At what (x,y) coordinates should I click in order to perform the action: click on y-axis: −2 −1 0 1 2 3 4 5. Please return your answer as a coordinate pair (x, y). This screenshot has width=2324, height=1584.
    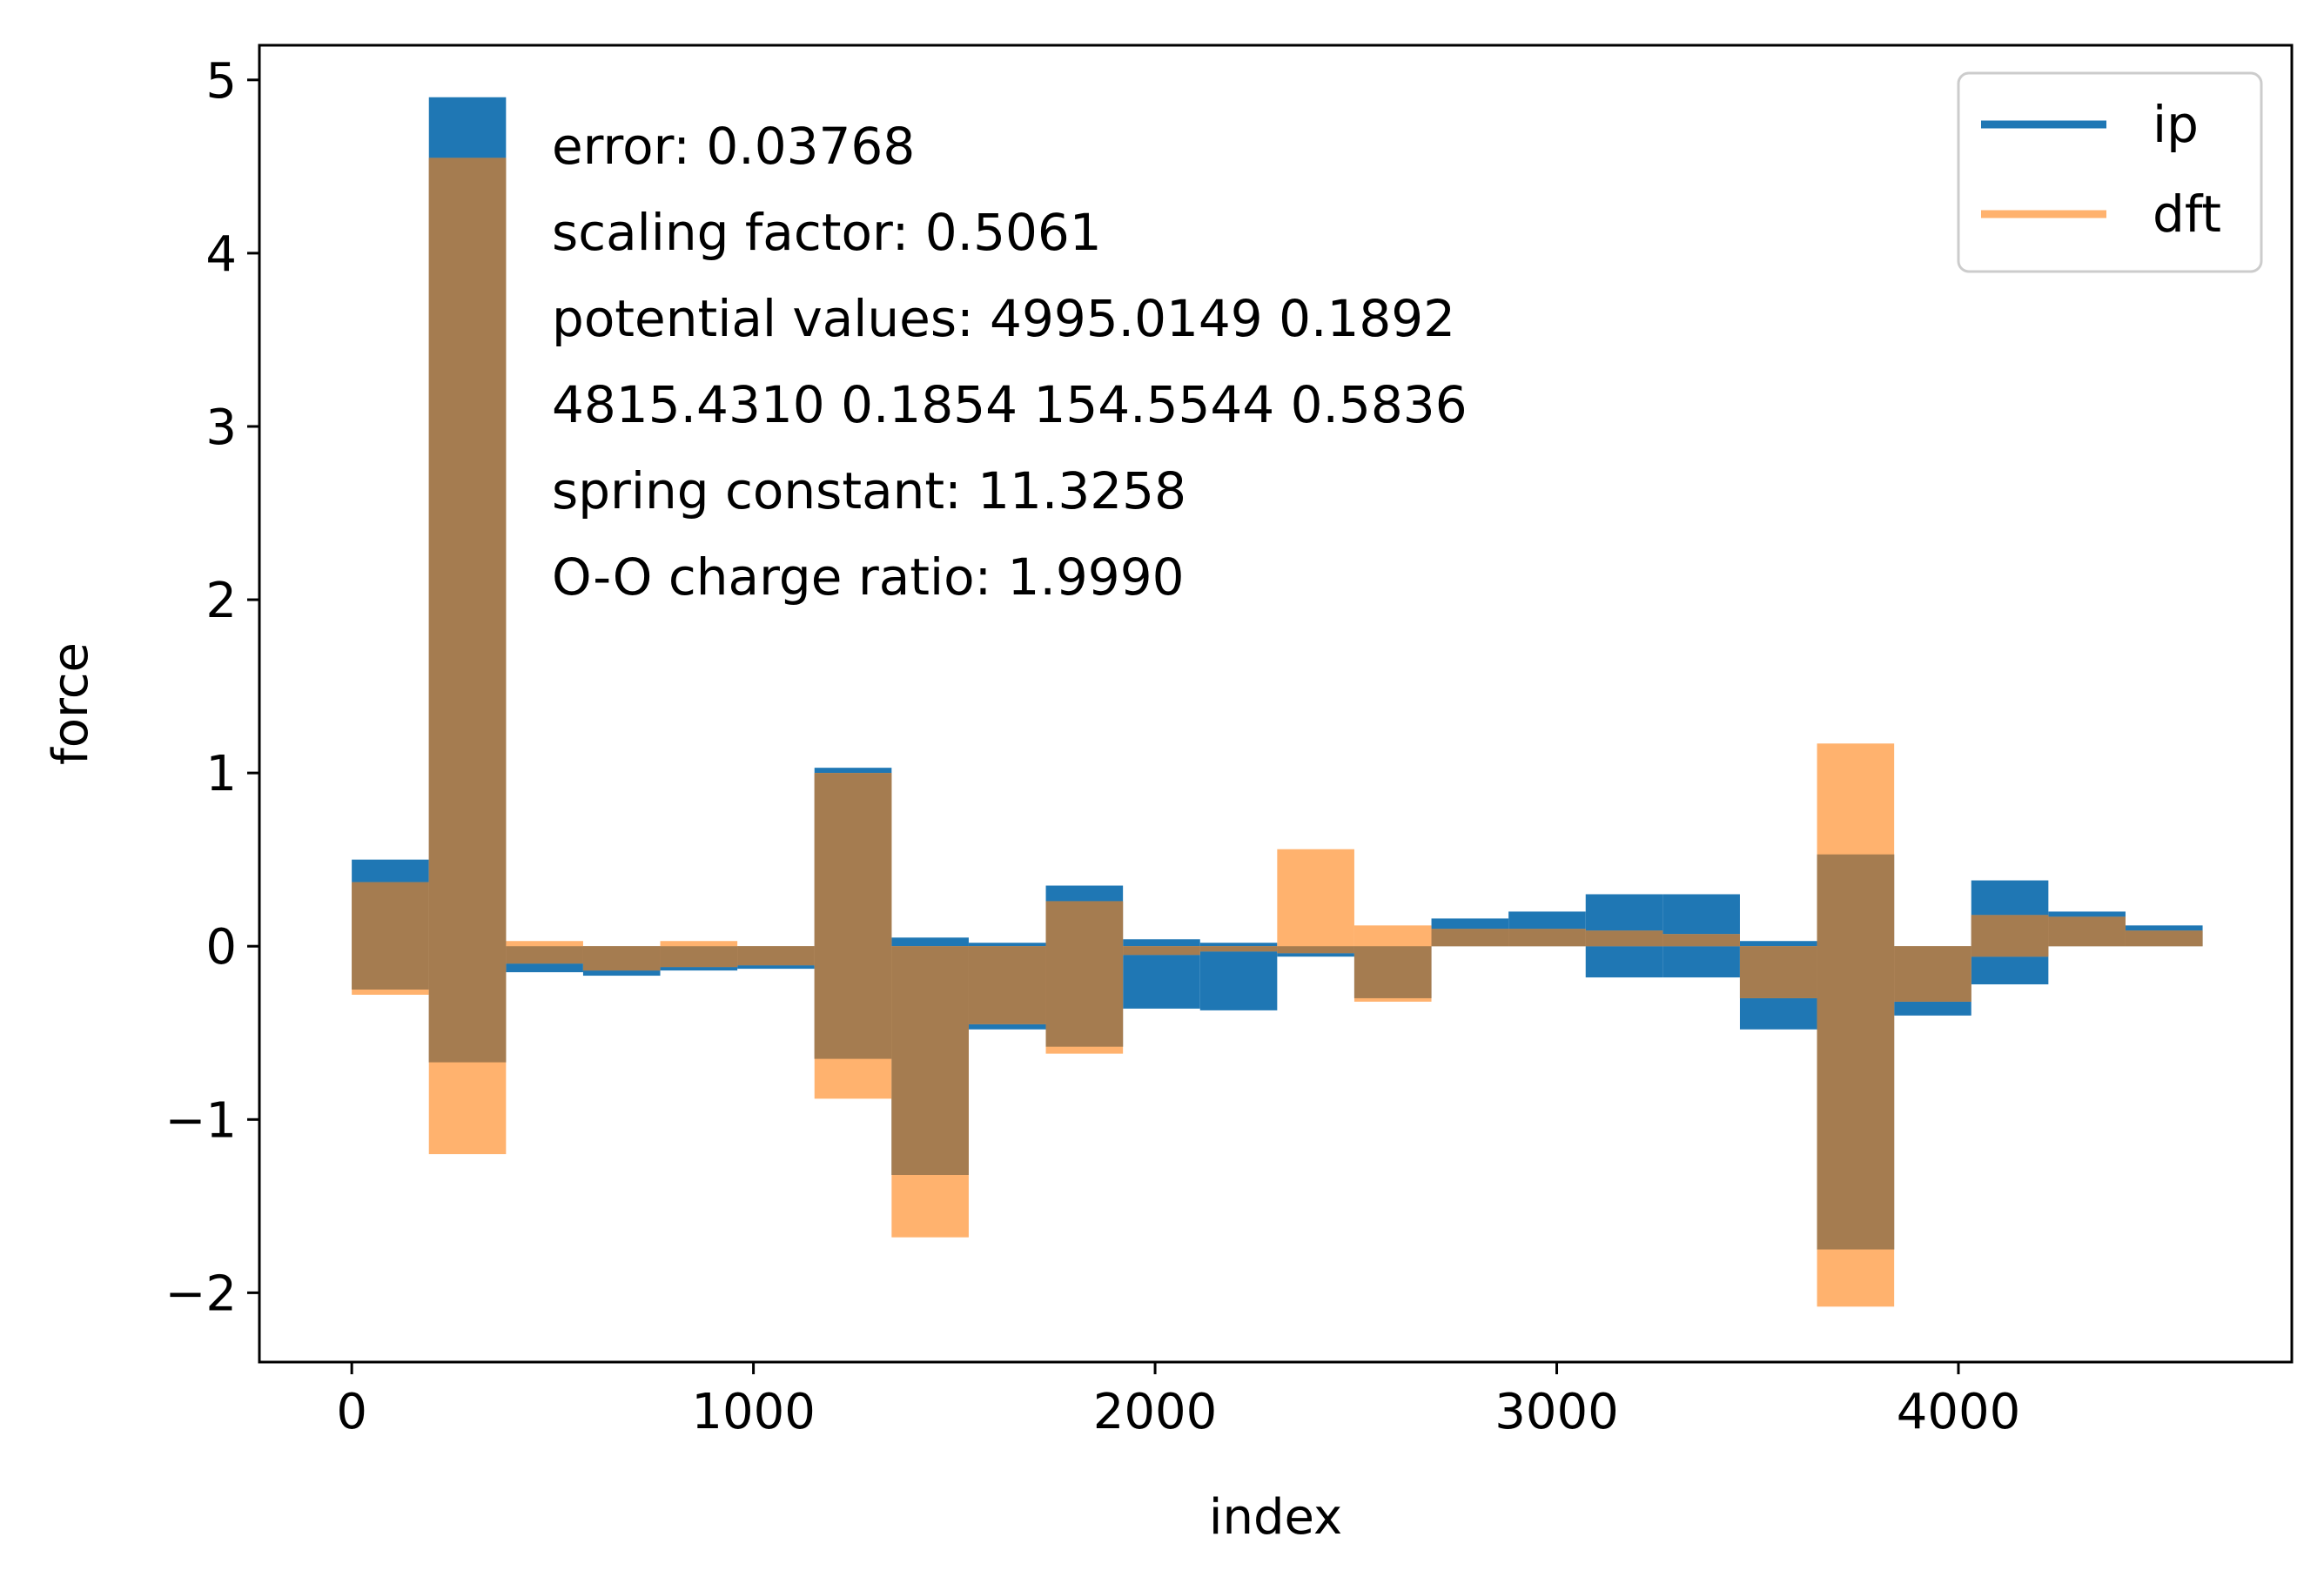
    Looking at the image, I should click on (212, 687).